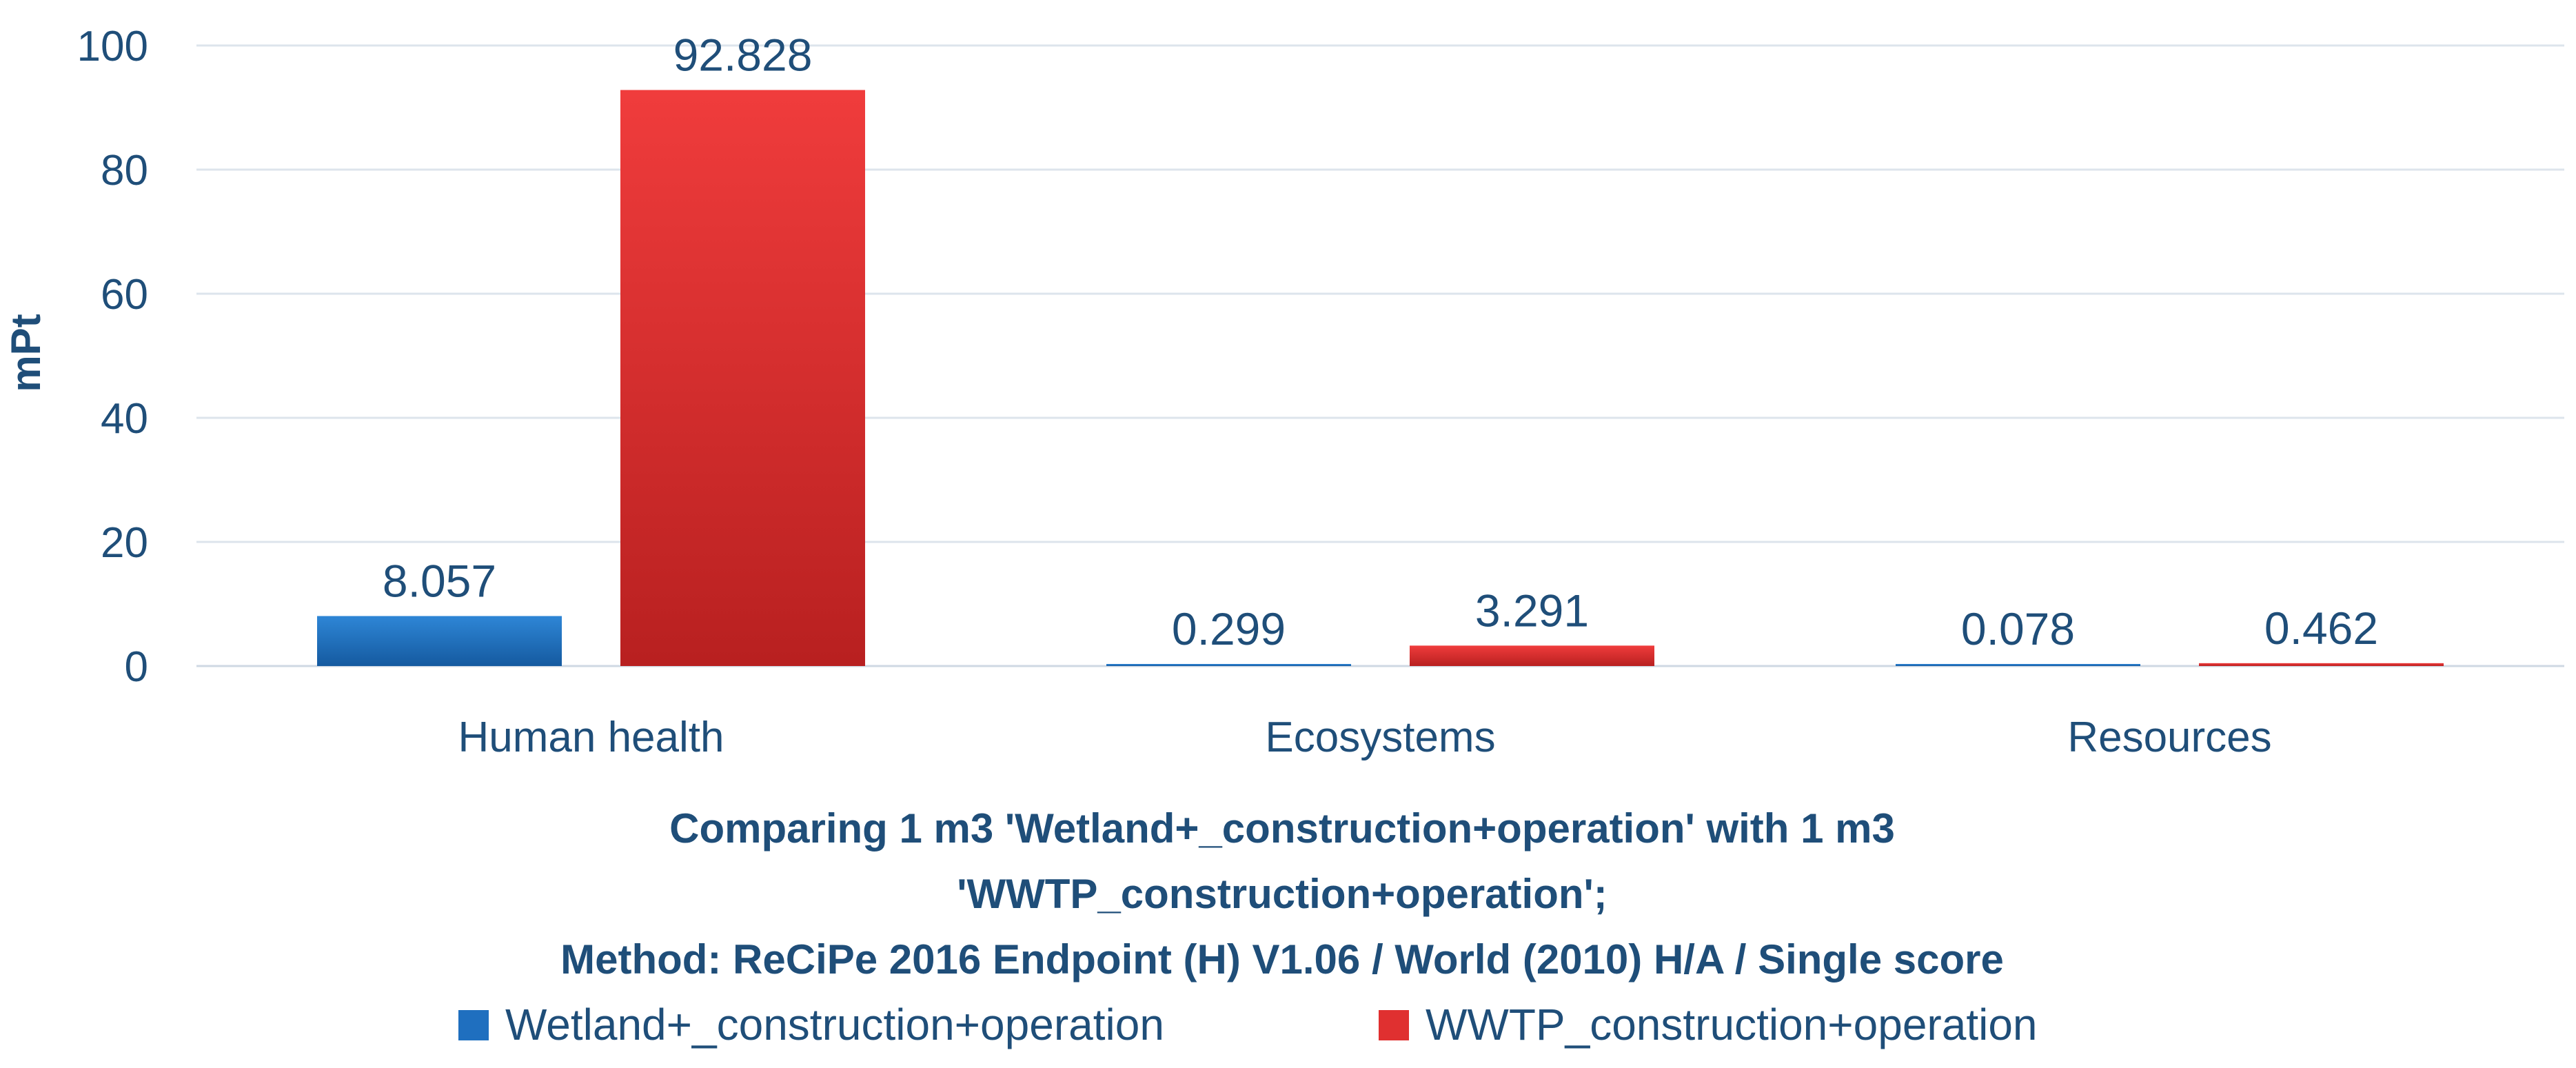 The image size is (2576, 1068). Describe the element at coordinates (743, 55) in the screenshot. I see `data-label: 92.828` at that location.